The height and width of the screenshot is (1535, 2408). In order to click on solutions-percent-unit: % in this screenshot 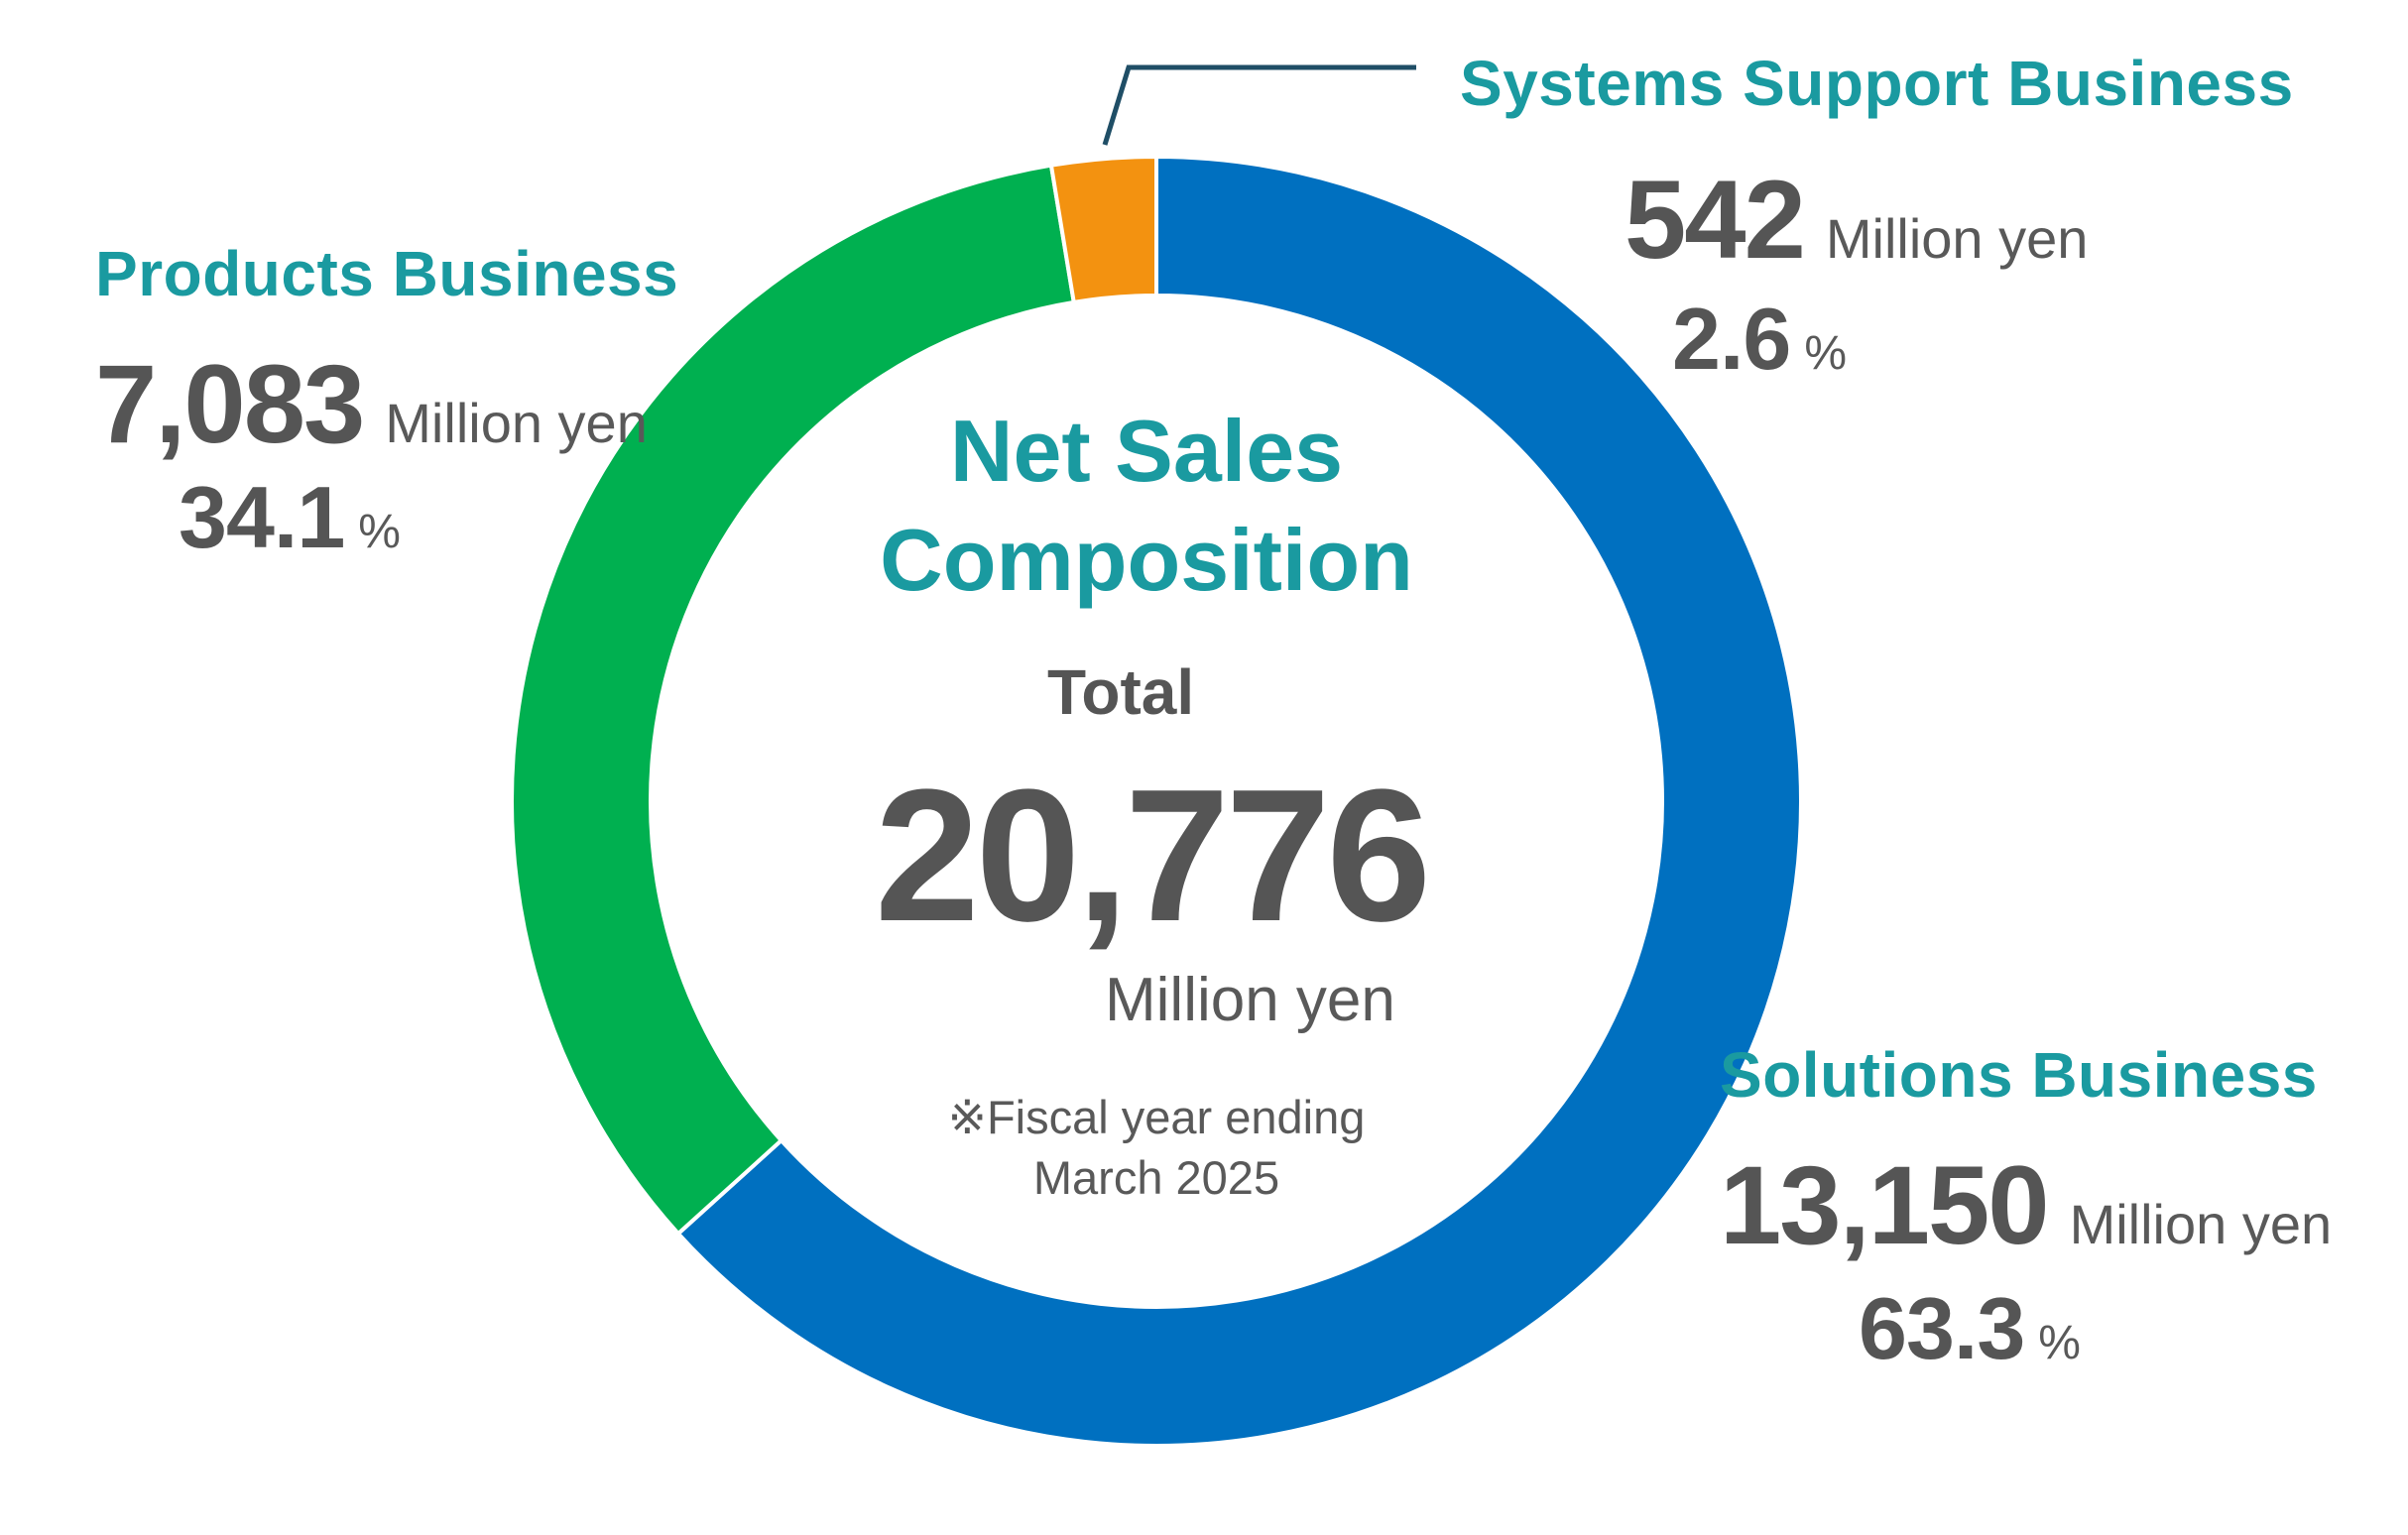, I will do `click(2059, 1343)`.